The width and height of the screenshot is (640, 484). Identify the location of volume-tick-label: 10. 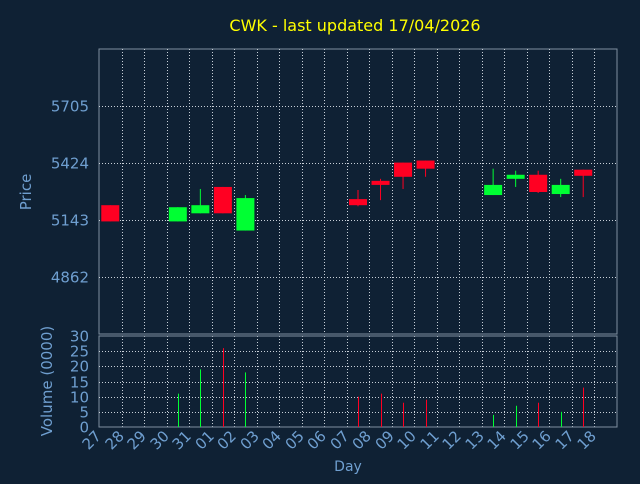
(79, 398).